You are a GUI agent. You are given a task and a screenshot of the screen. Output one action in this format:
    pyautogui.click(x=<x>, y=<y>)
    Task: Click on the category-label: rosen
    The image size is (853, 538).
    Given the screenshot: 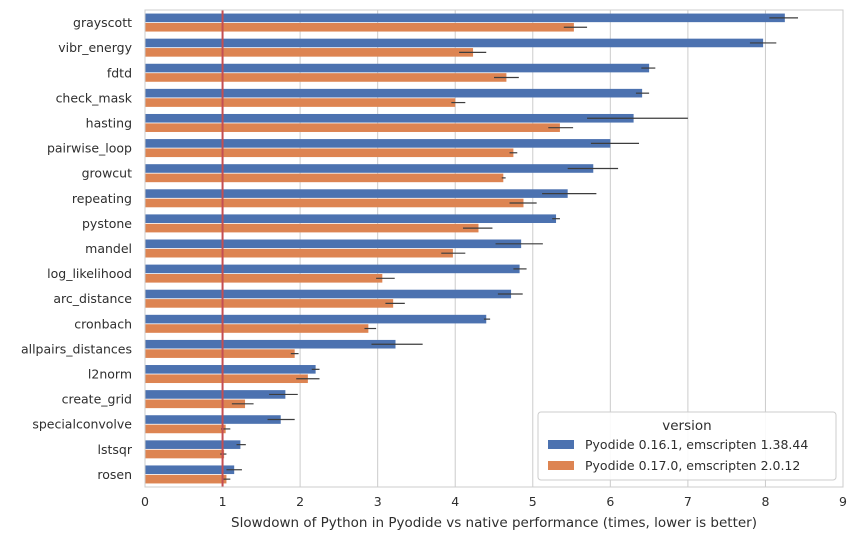 What is the action you would take?
    pyautogui.click(x=114, y=474)
    